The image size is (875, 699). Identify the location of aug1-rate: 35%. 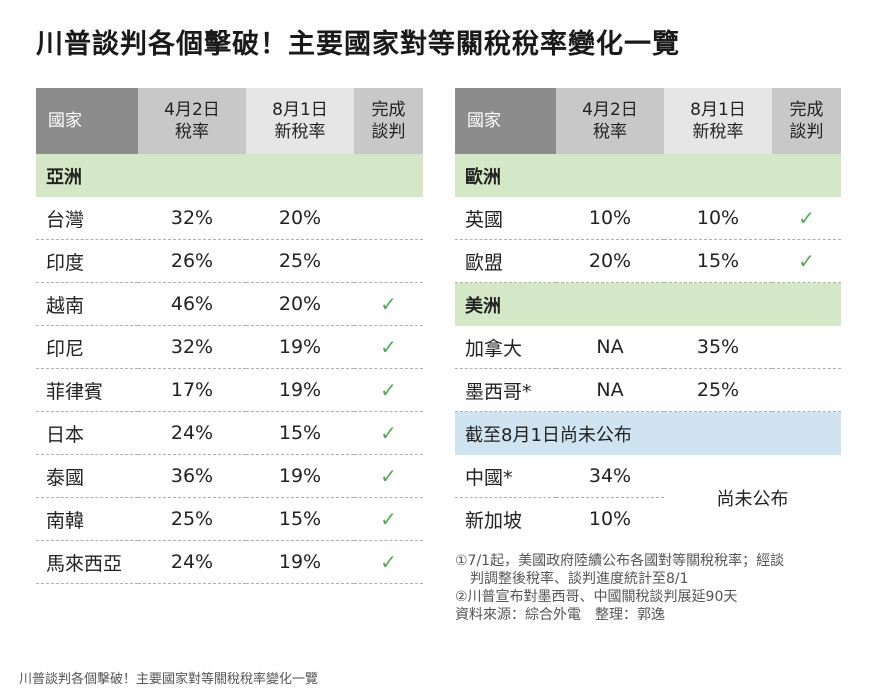
(718, 347).